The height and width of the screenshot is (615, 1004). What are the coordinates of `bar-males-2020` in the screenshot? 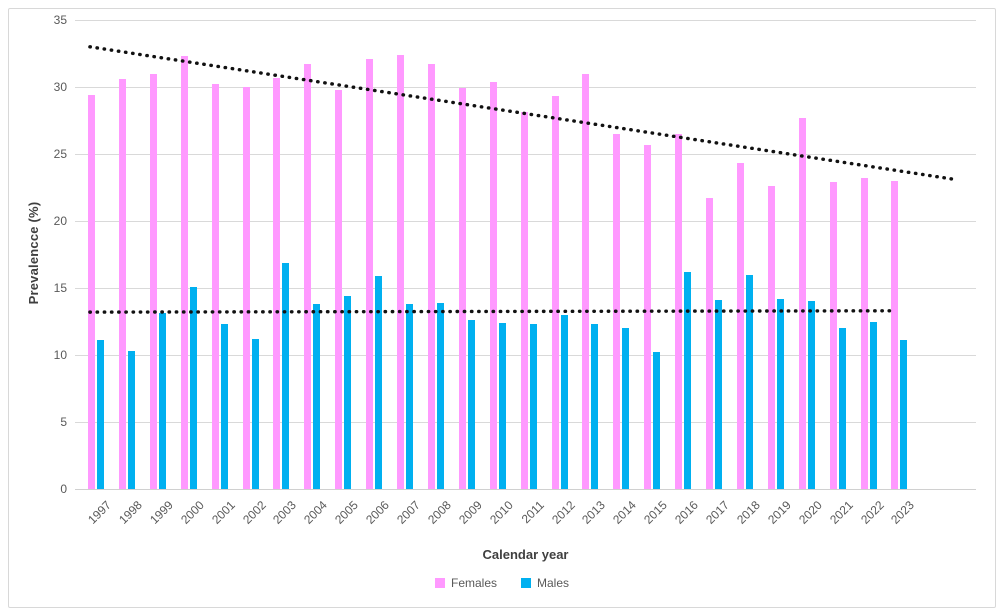 It's located at (811, 395).